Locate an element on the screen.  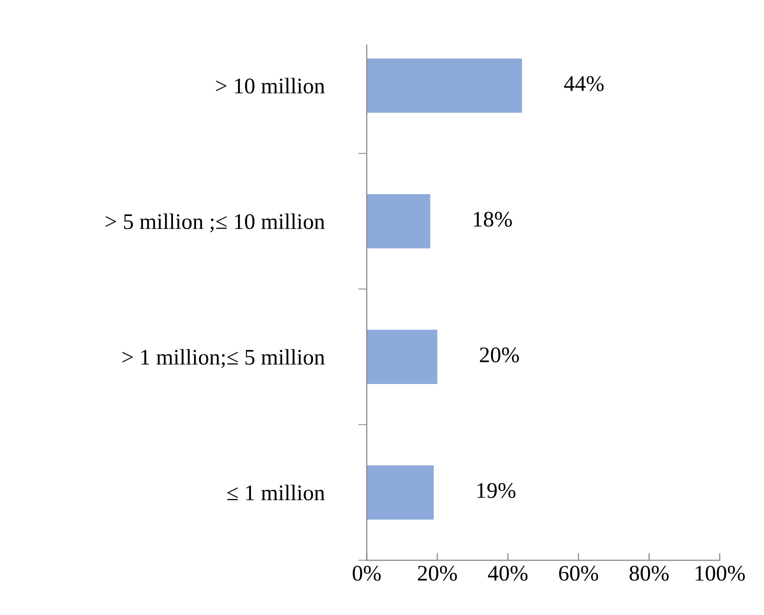
y-tick-label: > 10 million is located at coordinates (270, 86).